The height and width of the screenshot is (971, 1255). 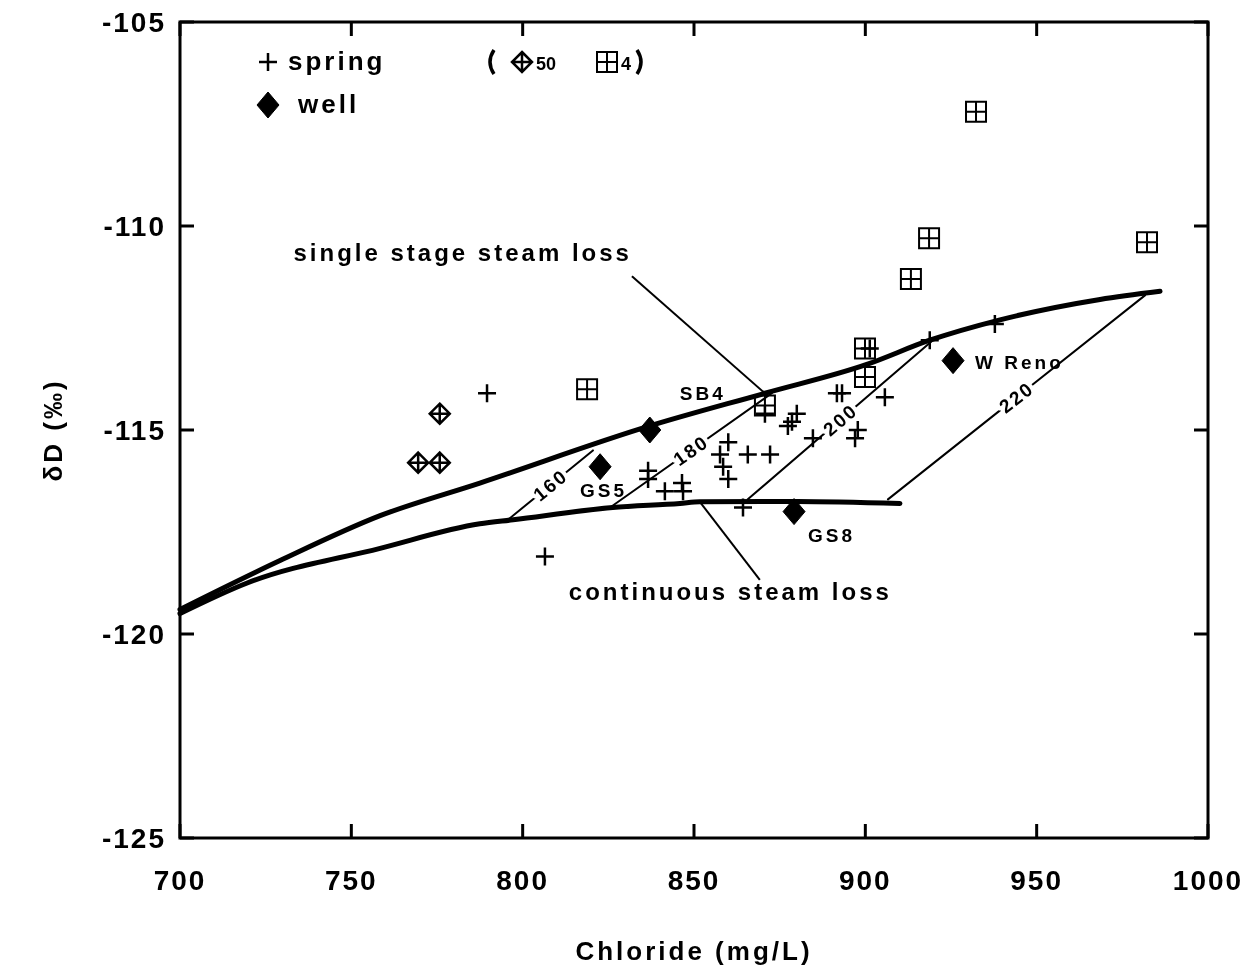 What do you see at coordinates (53, 430) in the screenshot?
I see `y-axis-title: δD (‰)` at bounding box center [53, 430].